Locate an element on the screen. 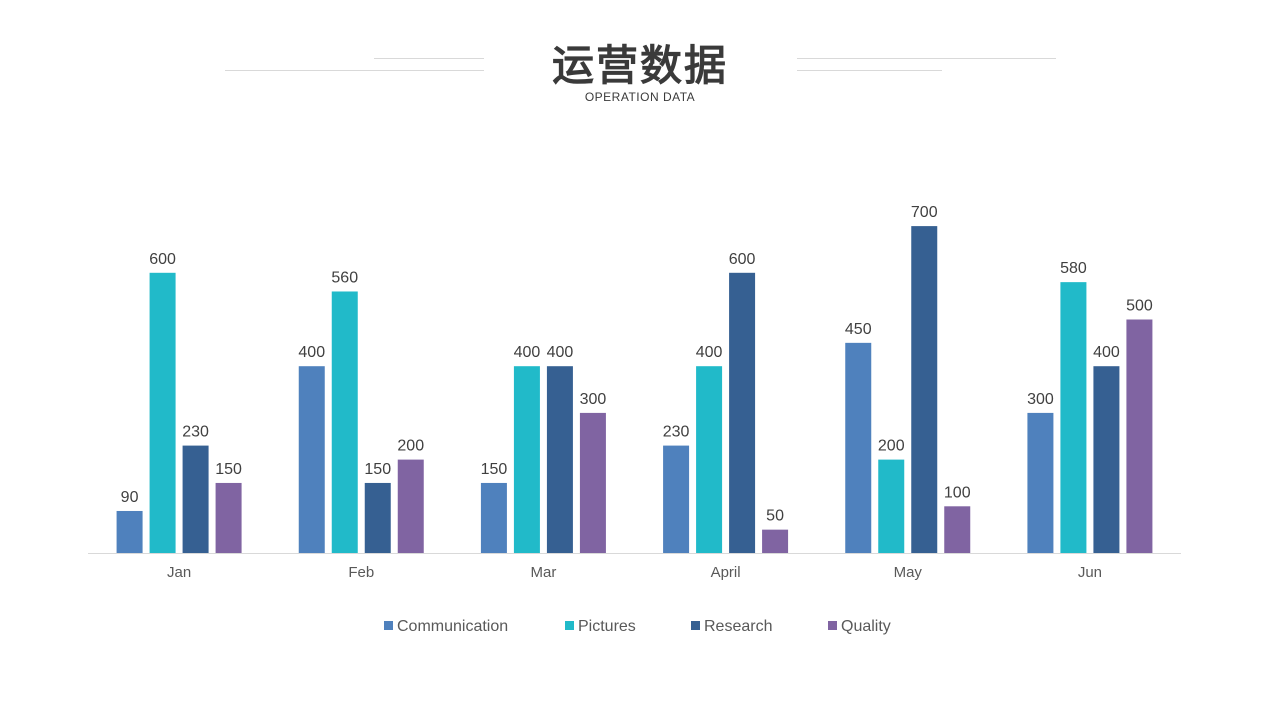 This screenshot has width=1280, height=720. bar-communication-feb is located at coordinates (311, 459).